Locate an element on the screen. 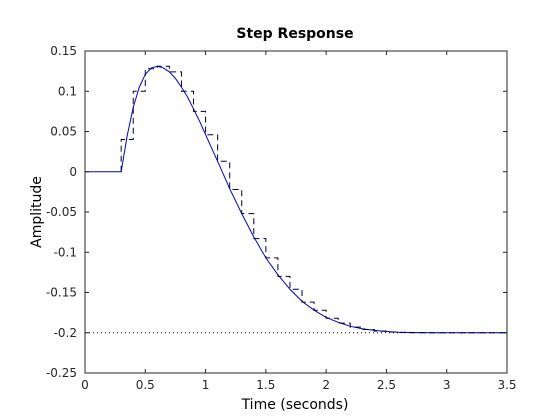 This screenshot has width=560, height=420. y-tick-label: -0.25 is located at coordinates (61, 373).